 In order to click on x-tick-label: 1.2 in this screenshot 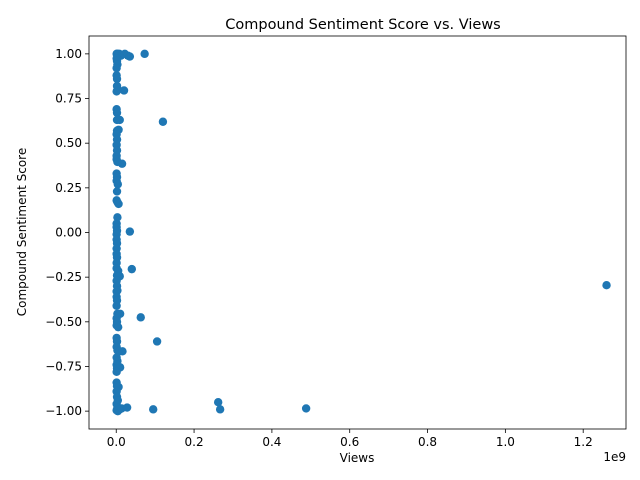, I will do `click(583, 442)`.